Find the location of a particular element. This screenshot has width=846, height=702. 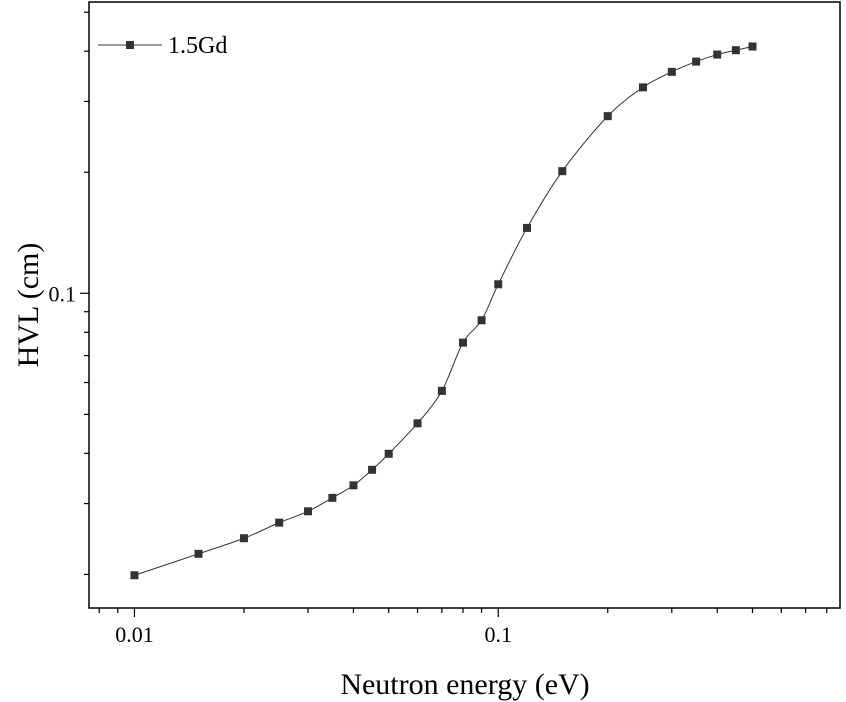

legend-label: 1.5Gd is located at coordinates (197, 46).